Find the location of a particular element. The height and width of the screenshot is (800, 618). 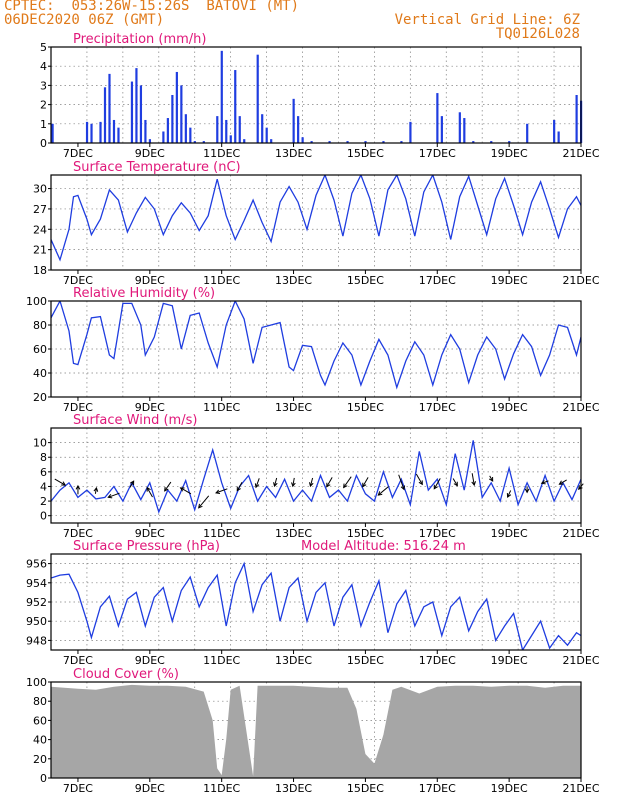

y-tick-label: 0 is located at coordinates (43, 143).